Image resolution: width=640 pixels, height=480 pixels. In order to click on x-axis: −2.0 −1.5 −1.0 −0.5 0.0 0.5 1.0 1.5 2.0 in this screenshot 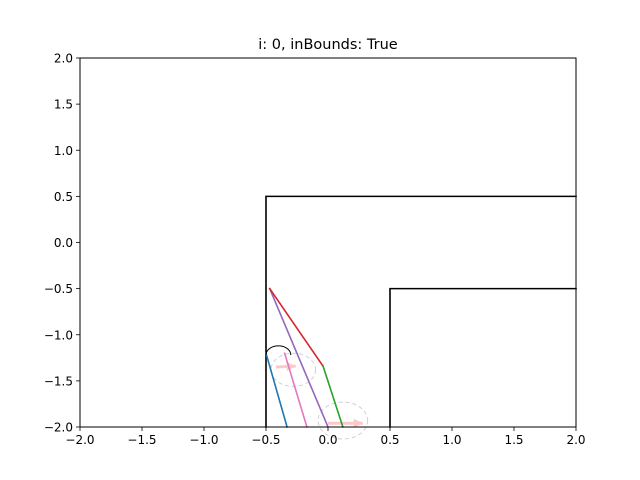, I will do `click(325, 437)`.